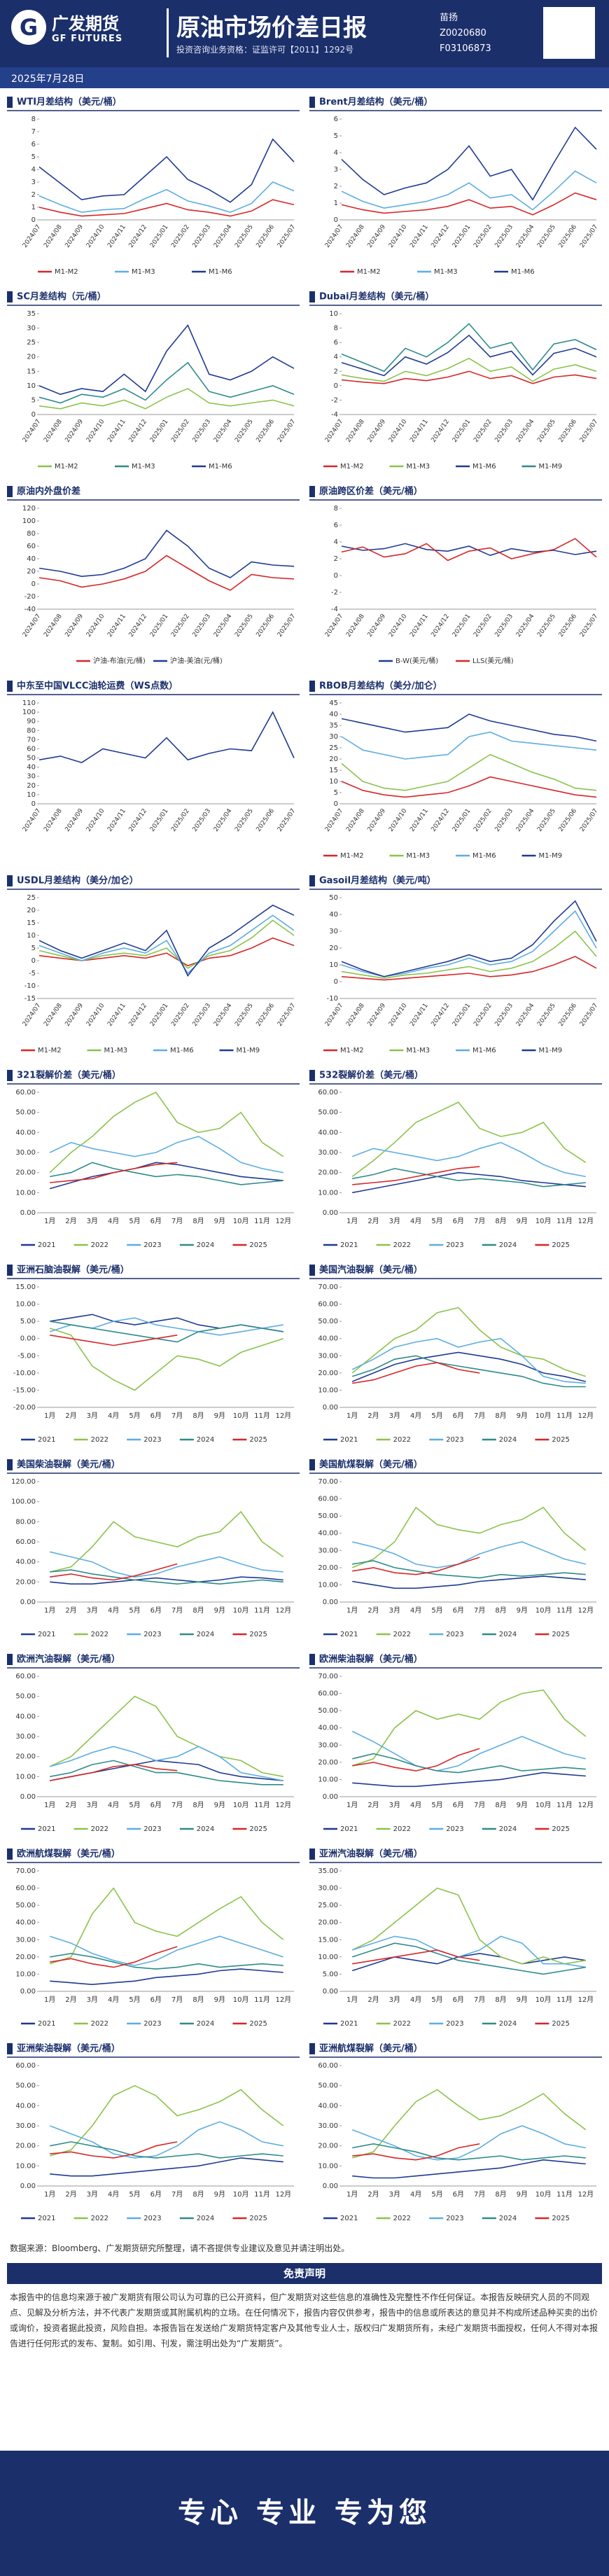  What do you see at coordinates (33, 415) in the screenshot?
I see `y-tick-label: 0` at bounding box center [33, 415].